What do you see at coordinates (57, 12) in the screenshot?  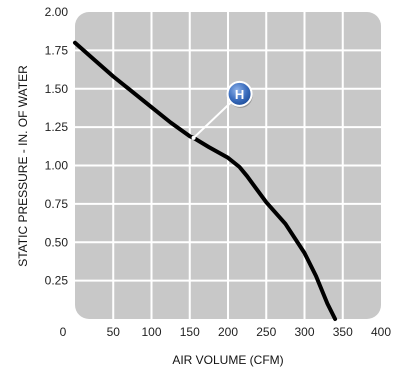 I see `y-tick-label: 2.00` at bounding box center [57, 12].